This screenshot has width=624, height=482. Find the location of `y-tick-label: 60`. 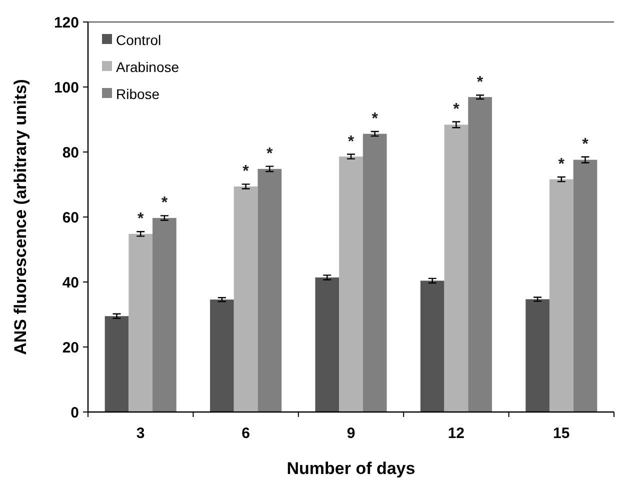

y-tick-label: 60 is located at coordinates (70, 217).